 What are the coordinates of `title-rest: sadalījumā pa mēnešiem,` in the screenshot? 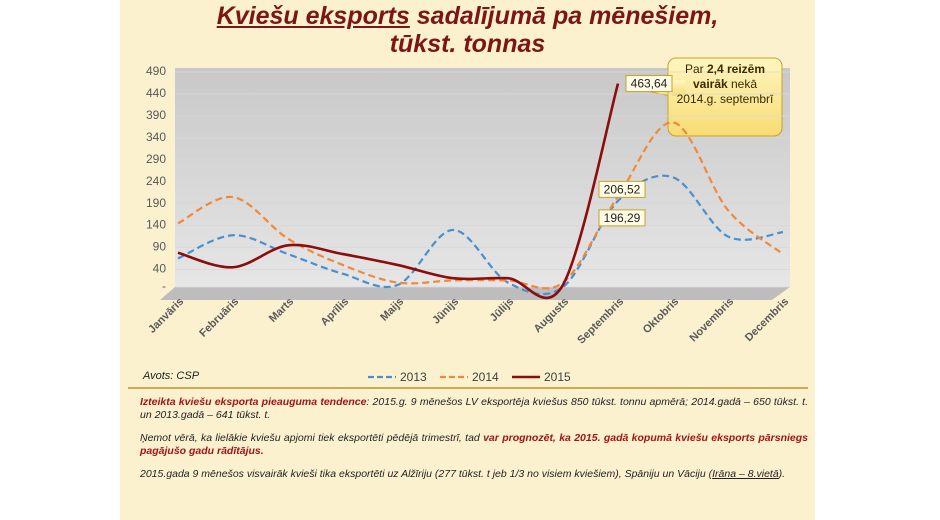 It's located at (564, 16).